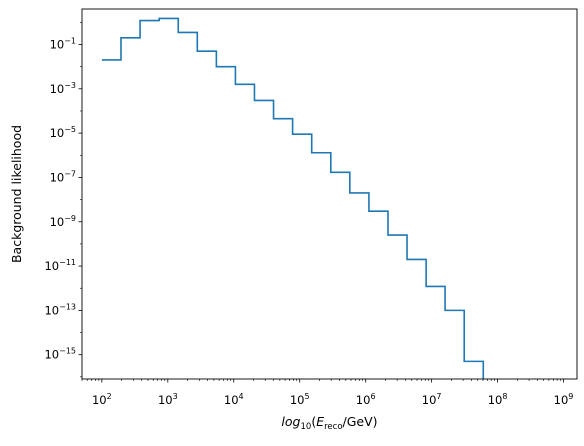  I want to click on y-tick-label: 10⁻¹, so click(63, 43).